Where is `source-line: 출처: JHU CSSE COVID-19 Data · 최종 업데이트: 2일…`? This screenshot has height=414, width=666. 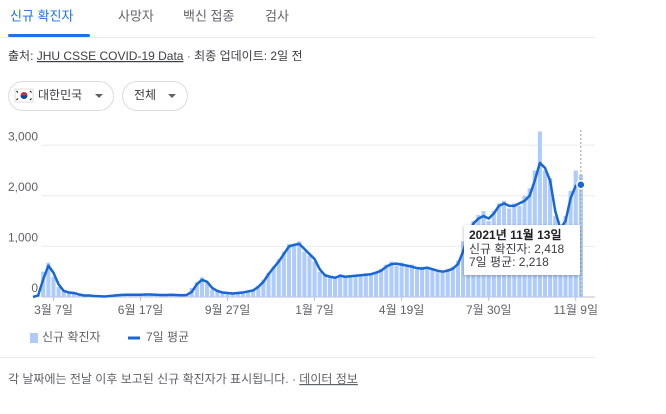
source-line: 출처: JHU CSSE COVID-19 Data · 최종 업데이트: 2일… is located at coordinates (155, 56).